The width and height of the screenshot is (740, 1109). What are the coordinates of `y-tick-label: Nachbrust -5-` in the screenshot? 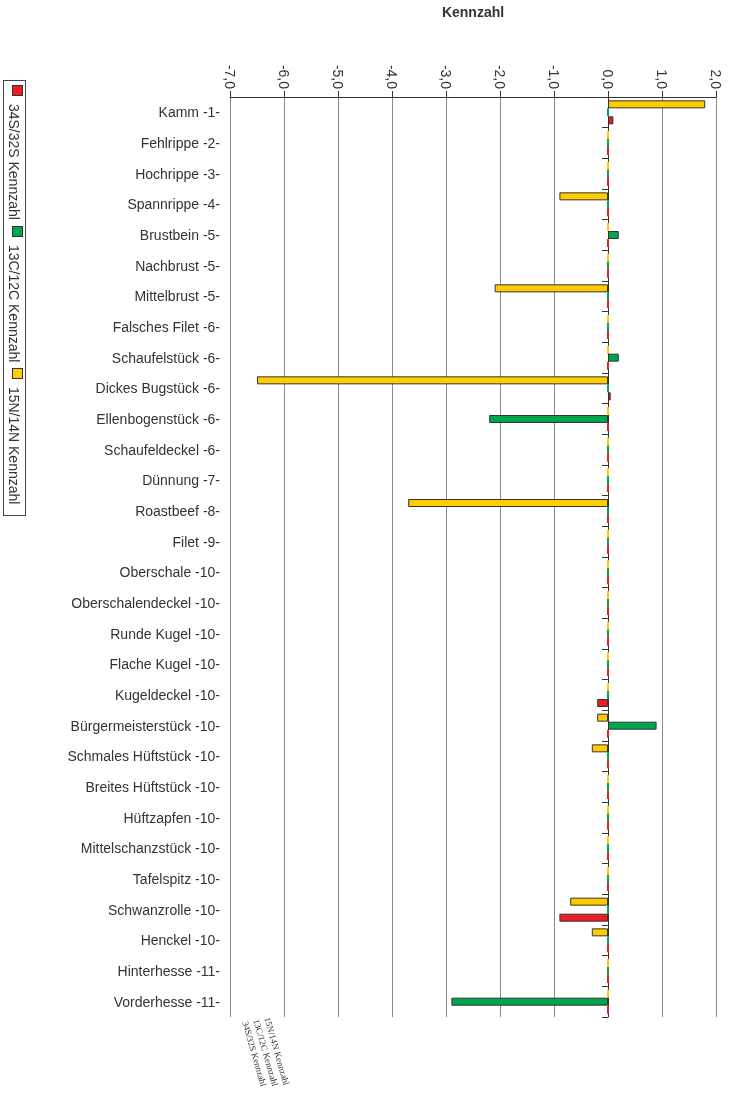 It's located at (178, 265).